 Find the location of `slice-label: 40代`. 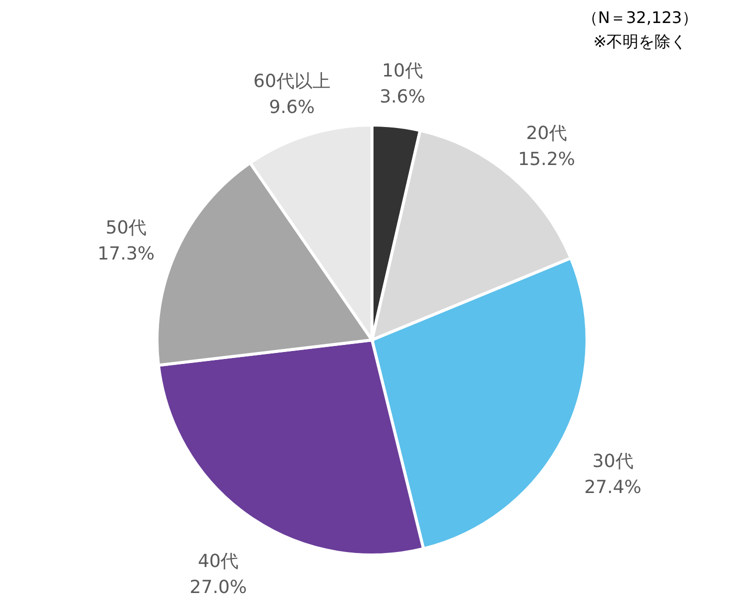

slice-label: 40代 is located at coordinates (218, 561).